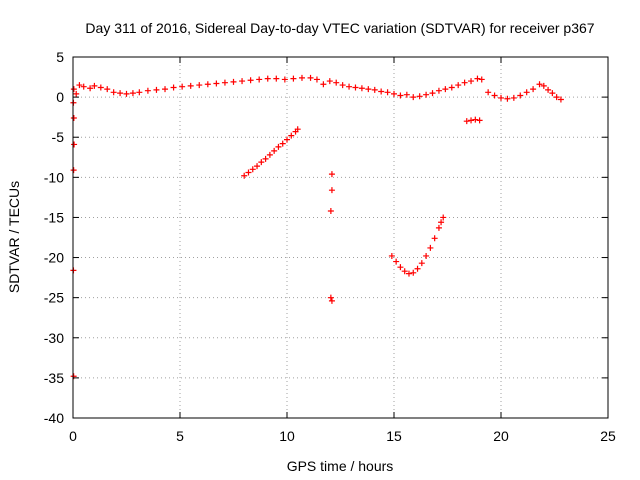  What do you see at coordinates (54, 418) in the screenshot?
I see `y-tick-label: -40` at bounding box center [54, 418].